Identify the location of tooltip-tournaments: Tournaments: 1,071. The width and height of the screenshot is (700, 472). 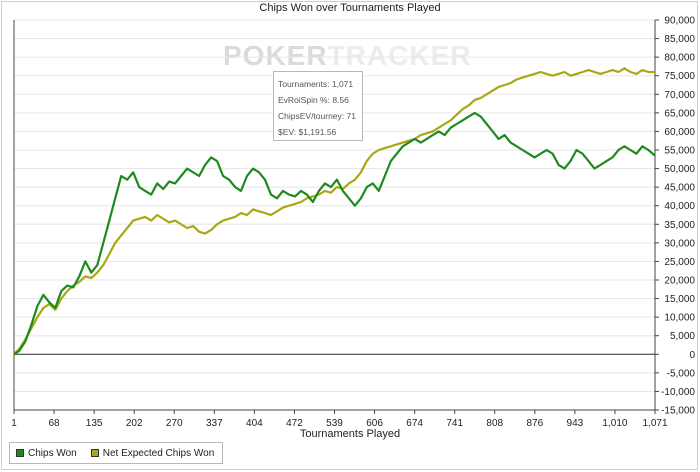
(316, 84).